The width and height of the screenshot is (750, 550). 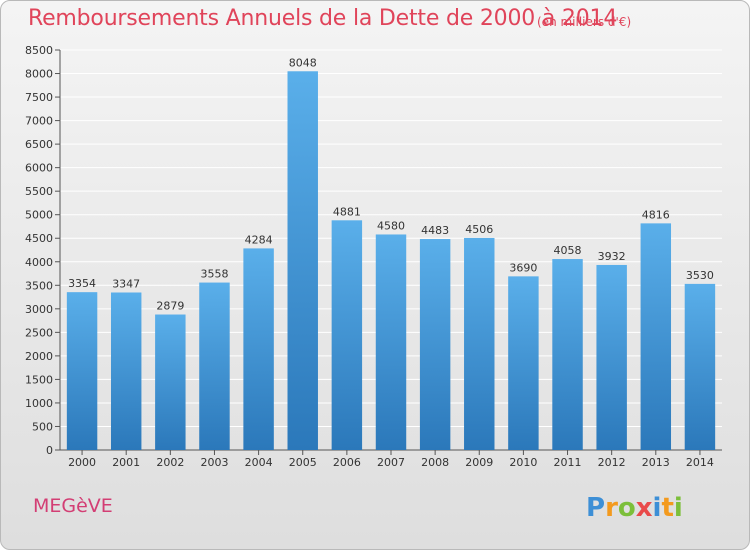 I want to click on data-label-2011: 4058, so click(x=568, y=250).